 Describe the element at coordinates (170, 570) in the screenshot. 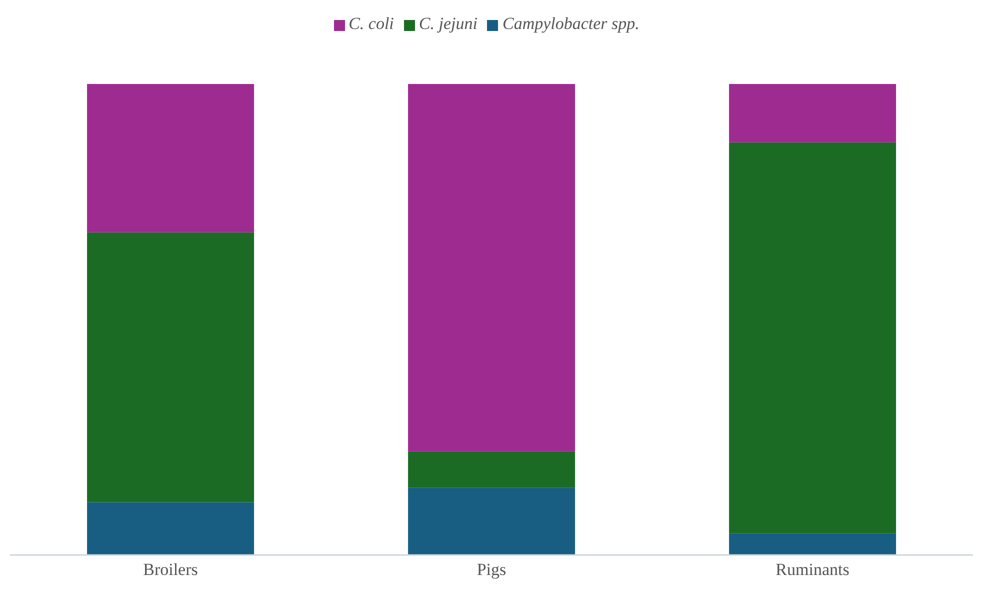

I see `x-tick-label: Broilers` at that location.